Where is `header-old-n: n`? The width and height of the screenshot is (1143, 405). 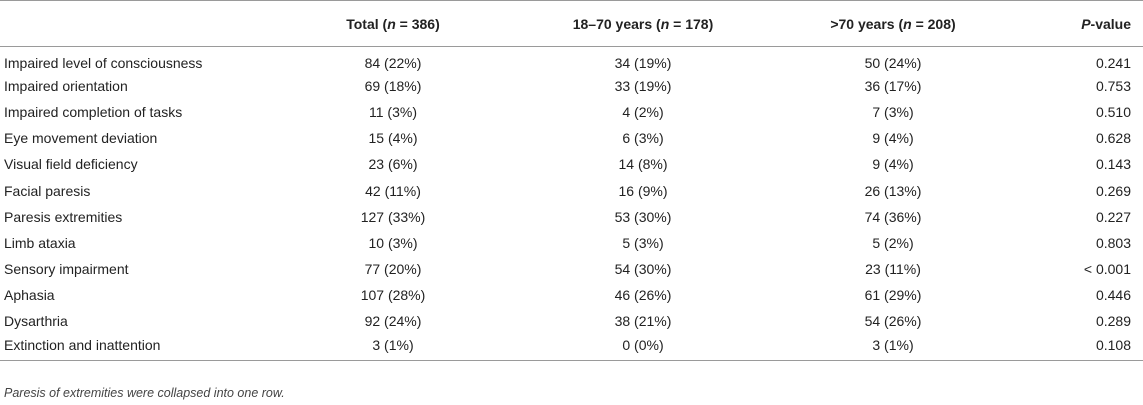 header-old-n: n is located at coordinates (907, 23).